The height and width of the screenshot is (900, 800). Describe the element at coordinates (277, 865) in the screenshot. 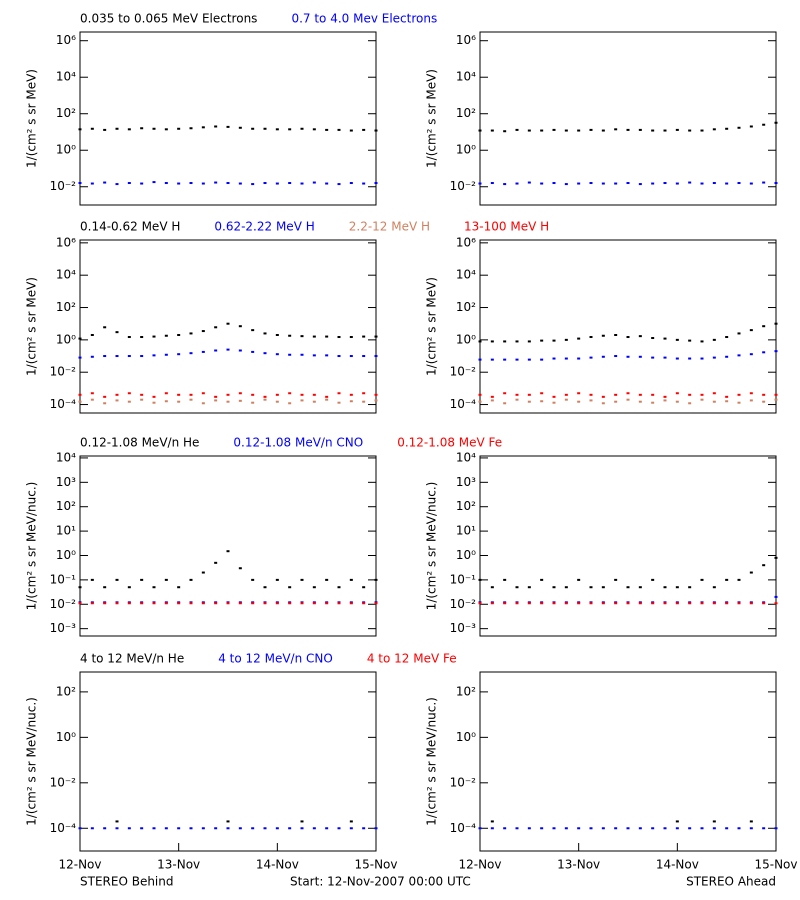

I see `x-tick-label: 14-Nov` at that location.